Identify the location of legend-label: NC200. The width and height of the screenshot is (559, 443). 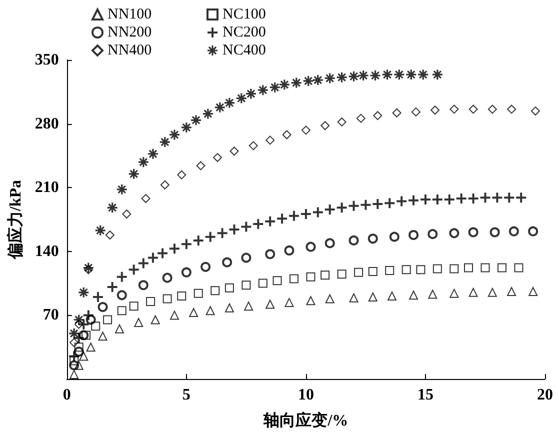
(244, 32).